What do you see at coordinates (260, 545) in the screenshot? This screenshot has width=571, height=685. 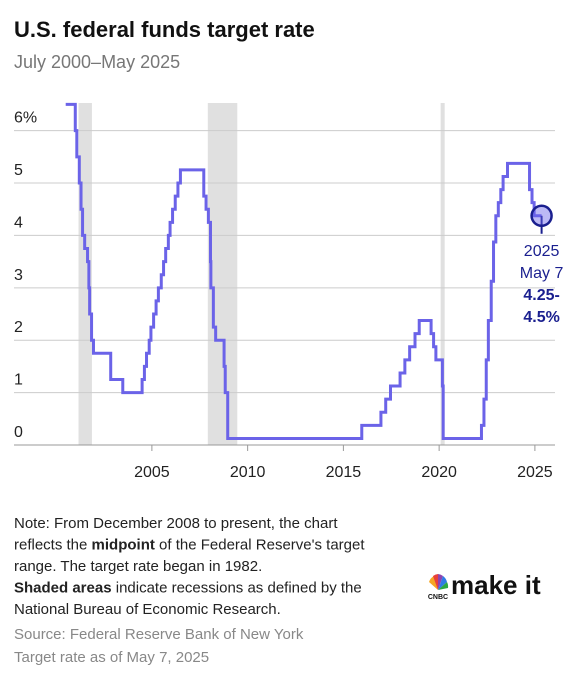 I see `note-run: of the Federal Reserve's target` at bounding box center [260, 545].